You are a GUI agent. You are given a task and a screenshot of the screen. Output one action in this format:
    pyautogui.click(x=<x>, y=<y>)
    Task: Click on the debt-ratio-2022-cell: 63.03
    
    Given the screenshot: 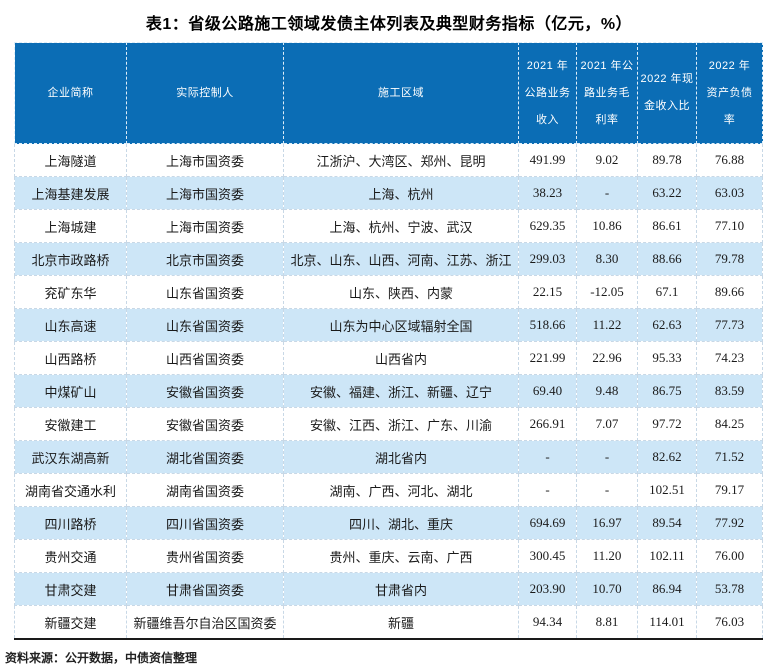 What is the action you would take?
    pyautogui.click(x=729, y=193)
    